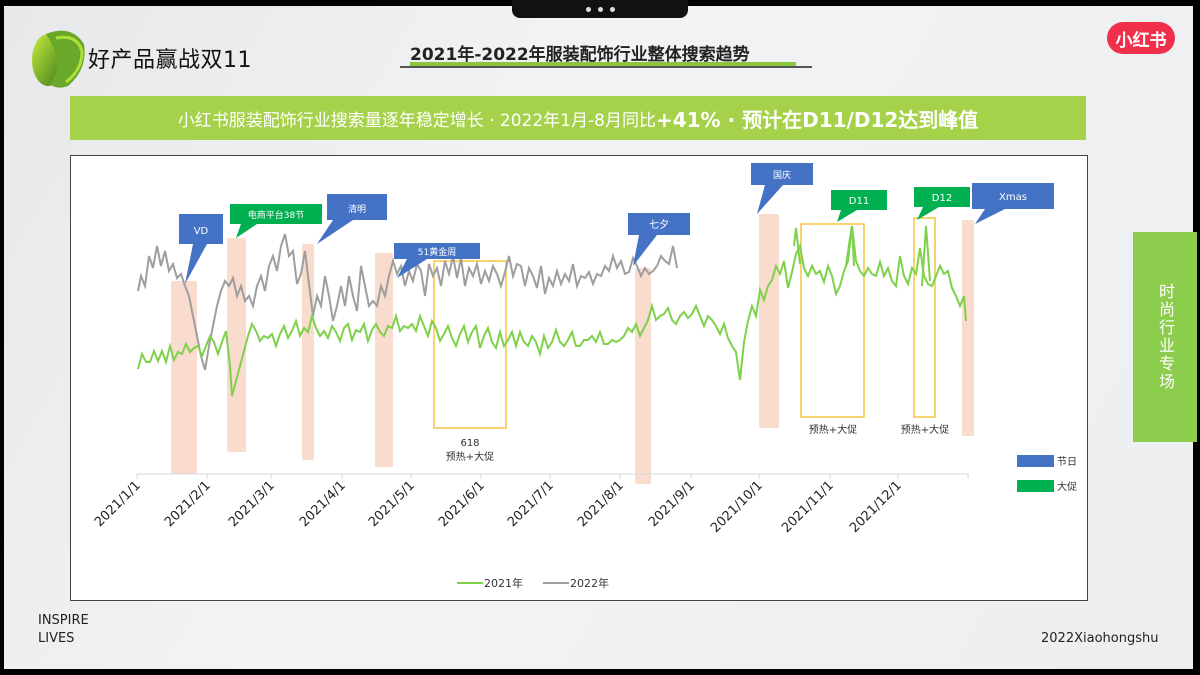 Image resolution: width=1200 pixels, height=675 pixels. I want to click on title-underline-accent, so click(603, 64).